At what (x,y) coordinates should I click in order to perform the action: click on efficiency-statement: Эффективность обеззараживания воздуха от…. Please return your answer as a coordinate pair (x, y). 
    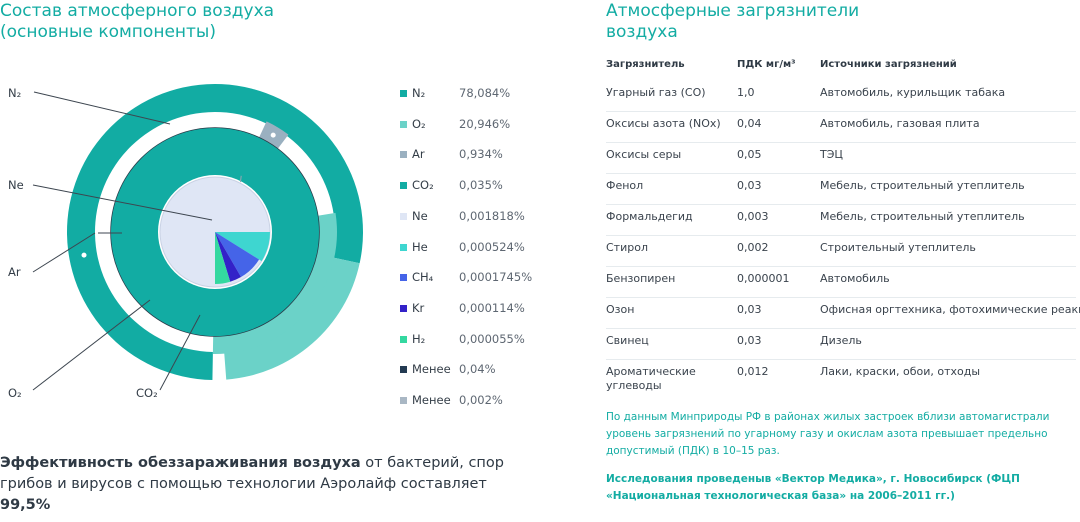
    Looking at the image, I should click on (260, 484).